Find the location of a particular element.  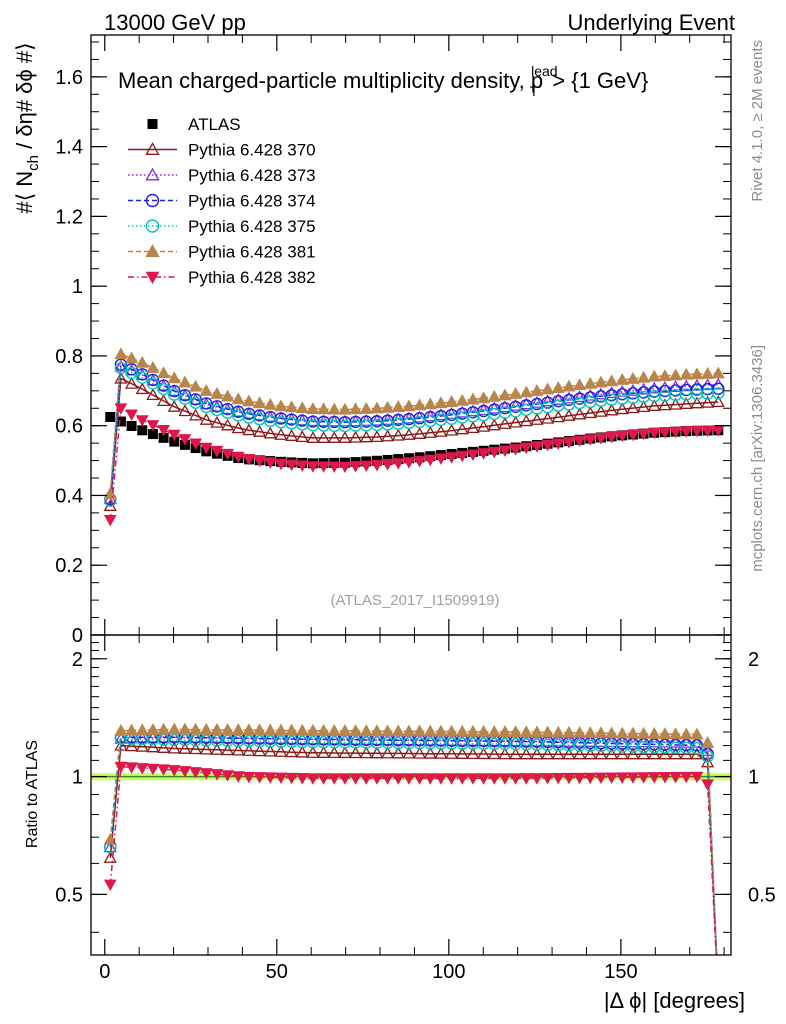

legend-entry-6: Pythia 6.428 382 is located at coordinates (222, 277).